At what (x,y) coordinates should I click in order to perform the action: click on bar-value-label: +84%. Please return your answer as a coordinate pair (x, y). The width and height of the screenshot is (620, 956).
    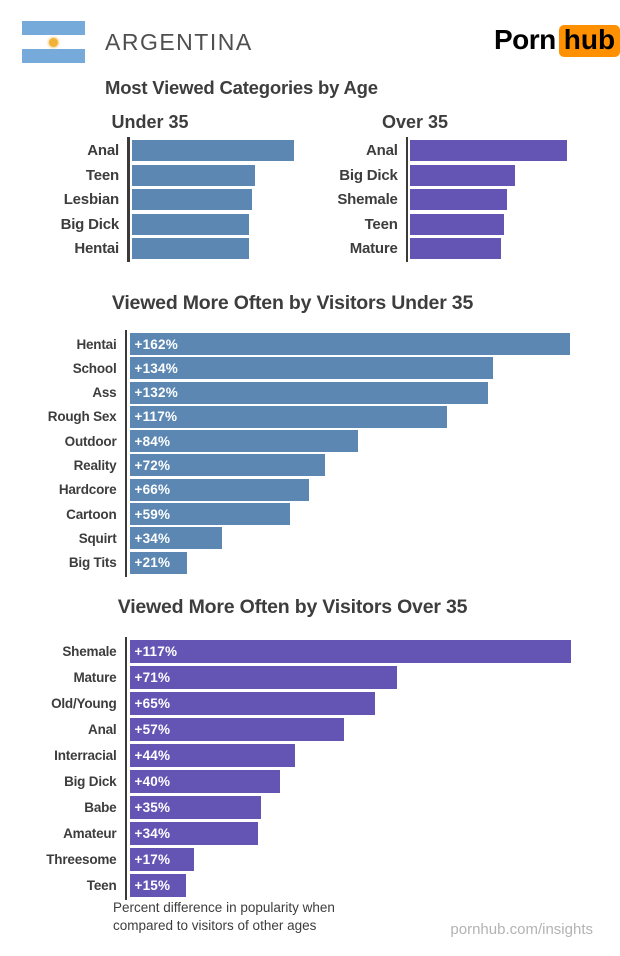
    Looking at the image, I should click on (152, 441).